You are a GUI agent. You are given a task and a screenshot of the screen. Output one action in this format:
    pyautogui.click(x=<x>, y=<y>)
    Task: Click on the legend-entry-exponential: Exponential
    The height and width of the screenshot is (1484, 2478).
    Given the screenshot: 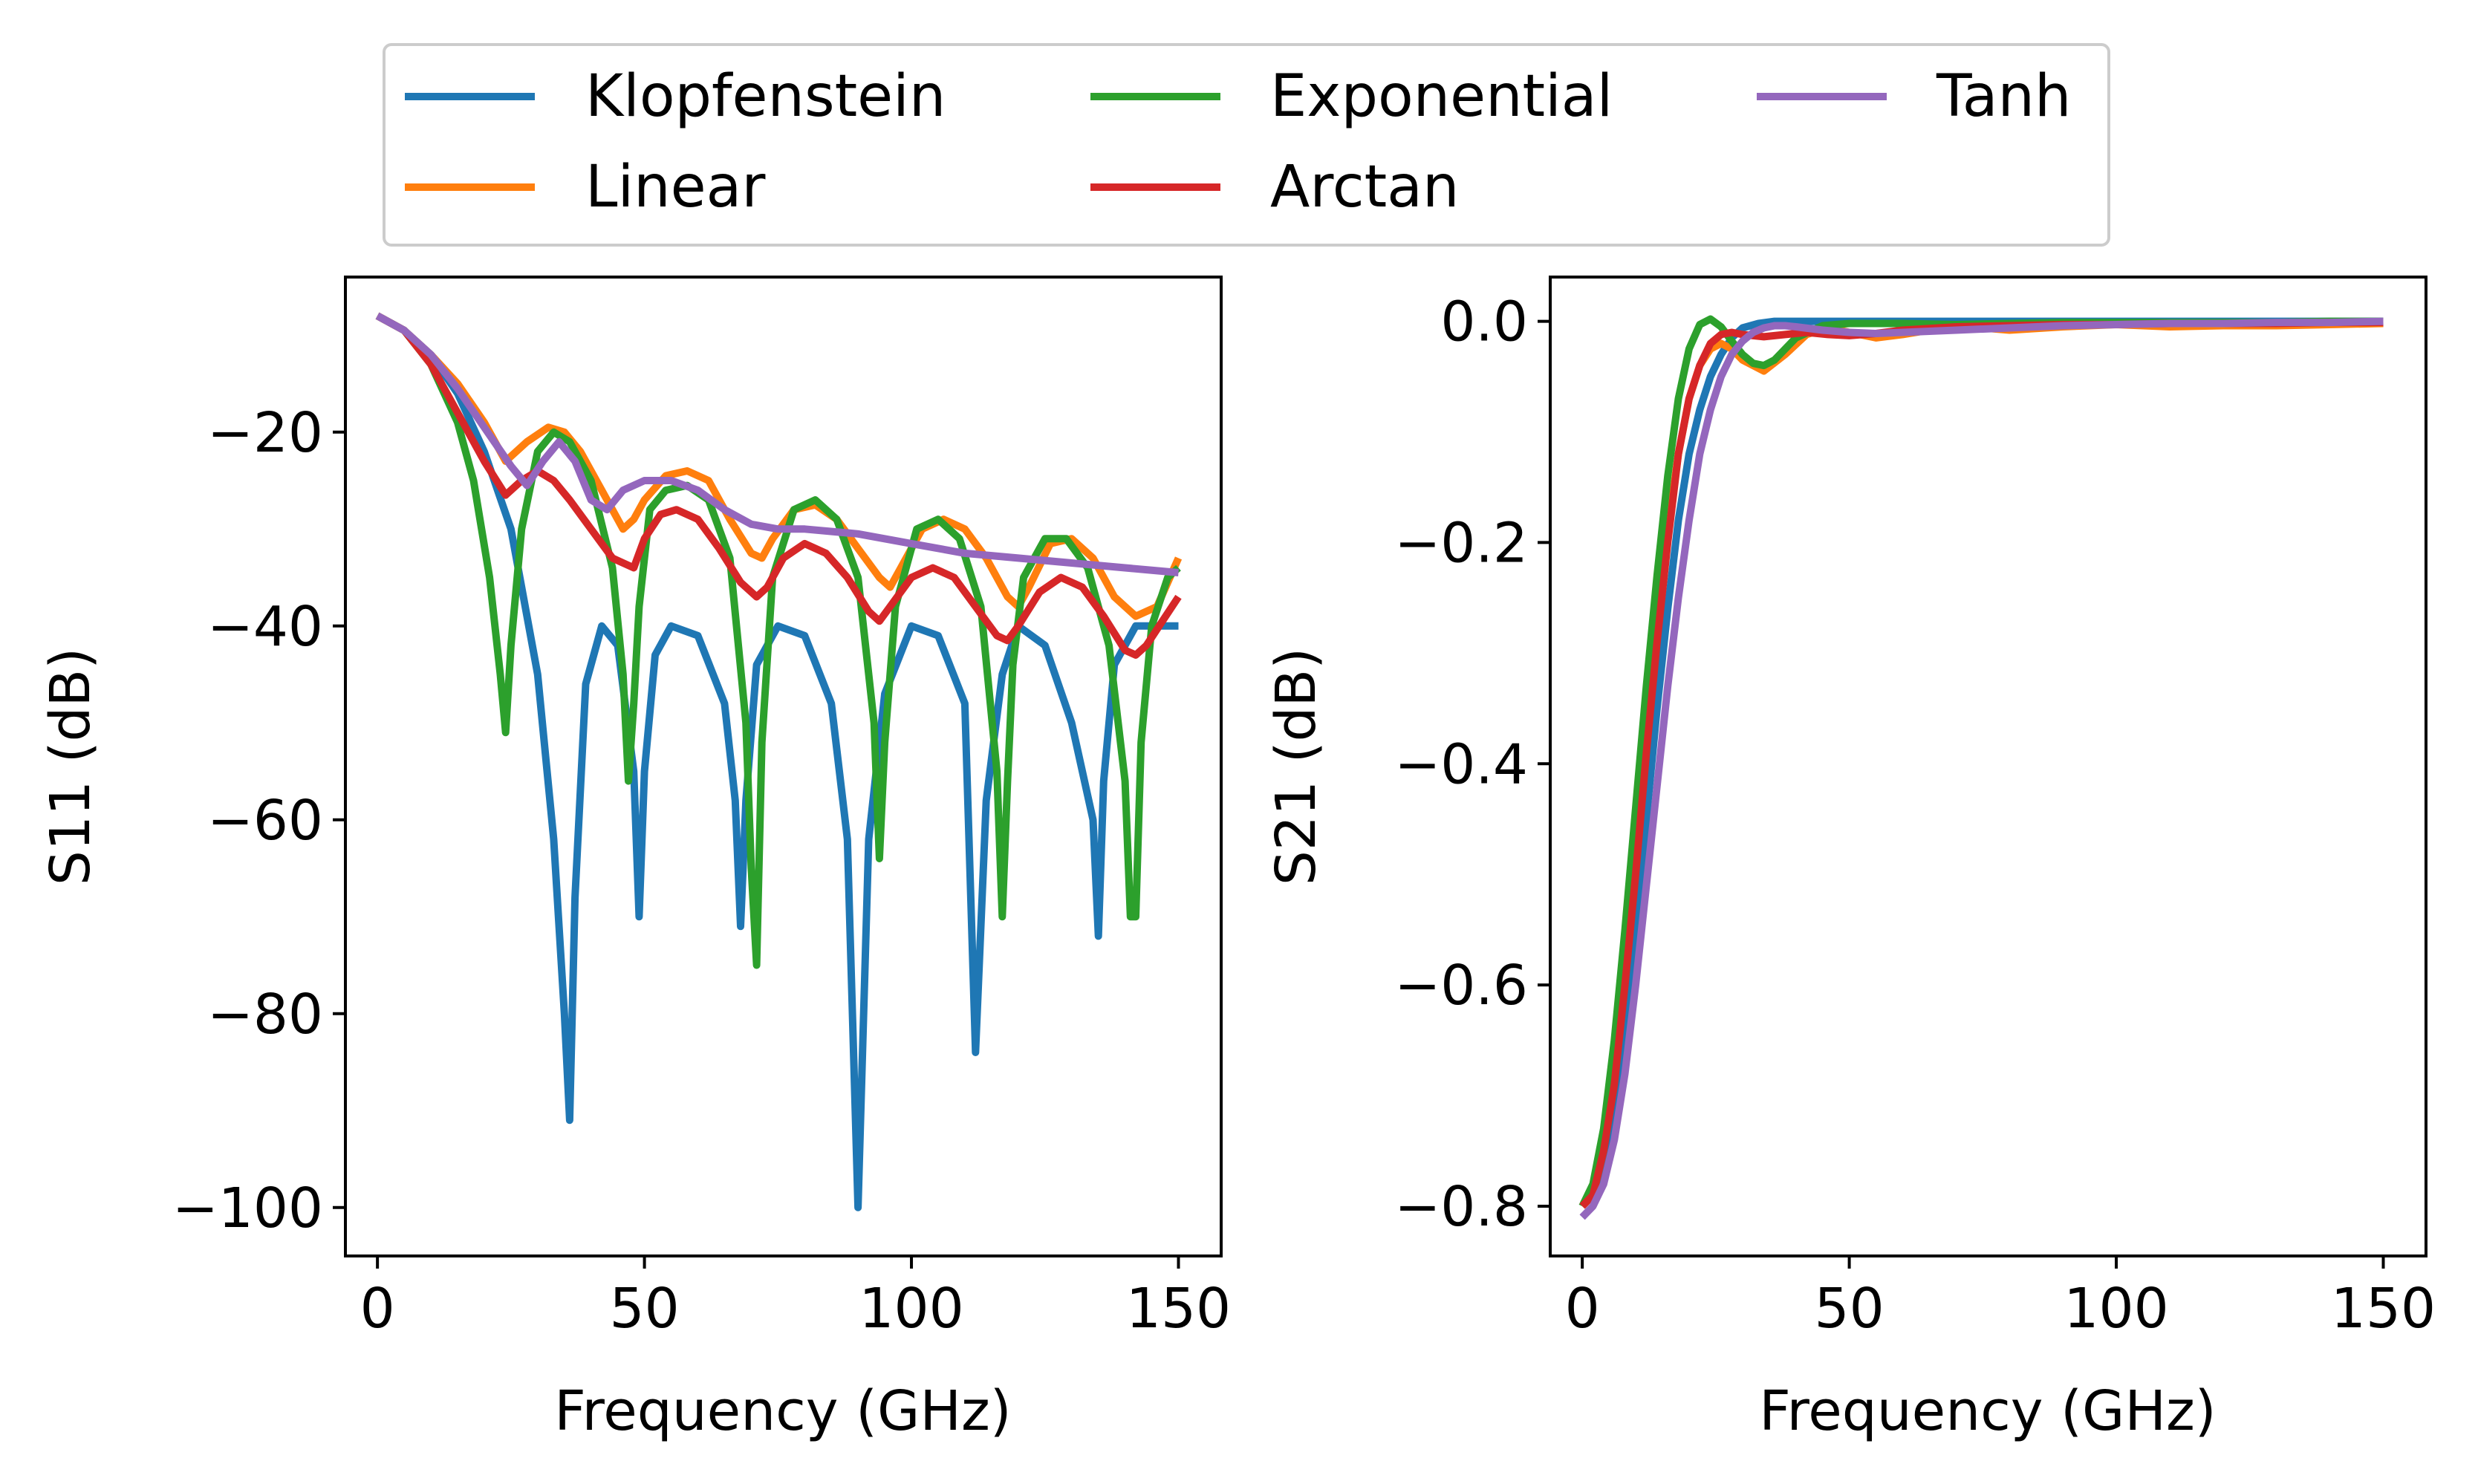 What is the action you would take?
    pyautogui.click(x=1352, y=97)
    